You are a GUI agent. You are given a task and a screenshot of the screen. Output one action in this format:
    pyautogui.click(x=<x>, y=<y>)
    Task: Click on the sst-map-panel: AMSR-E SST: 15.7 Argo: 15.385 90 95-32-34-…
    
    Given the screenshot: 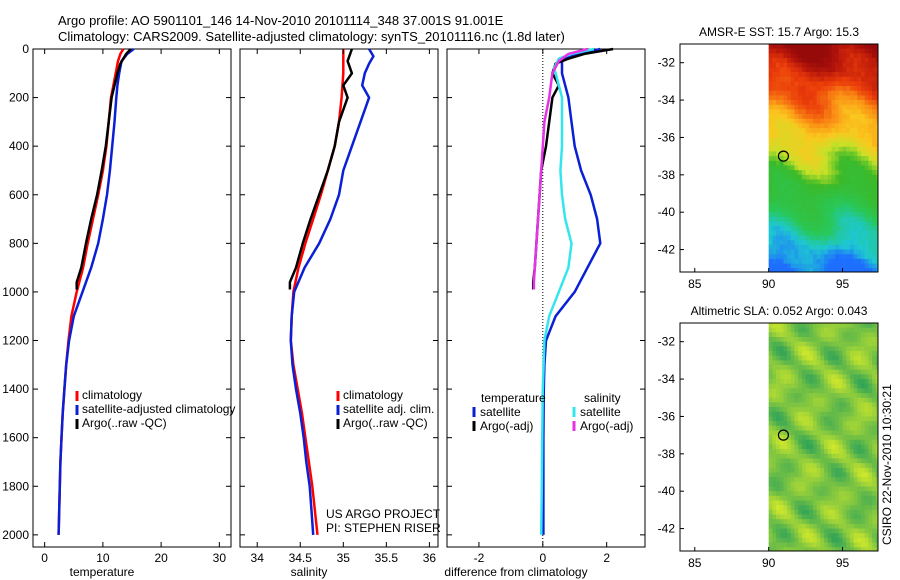 What is the action you would take?
    pyautogui.click(x=768, y=158)
    